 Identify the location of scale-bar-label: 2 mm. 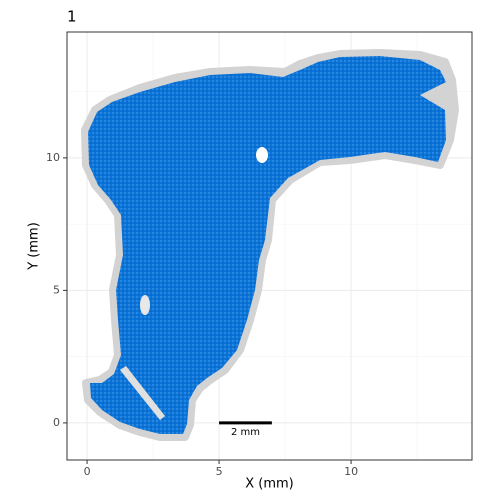
(245, 432).